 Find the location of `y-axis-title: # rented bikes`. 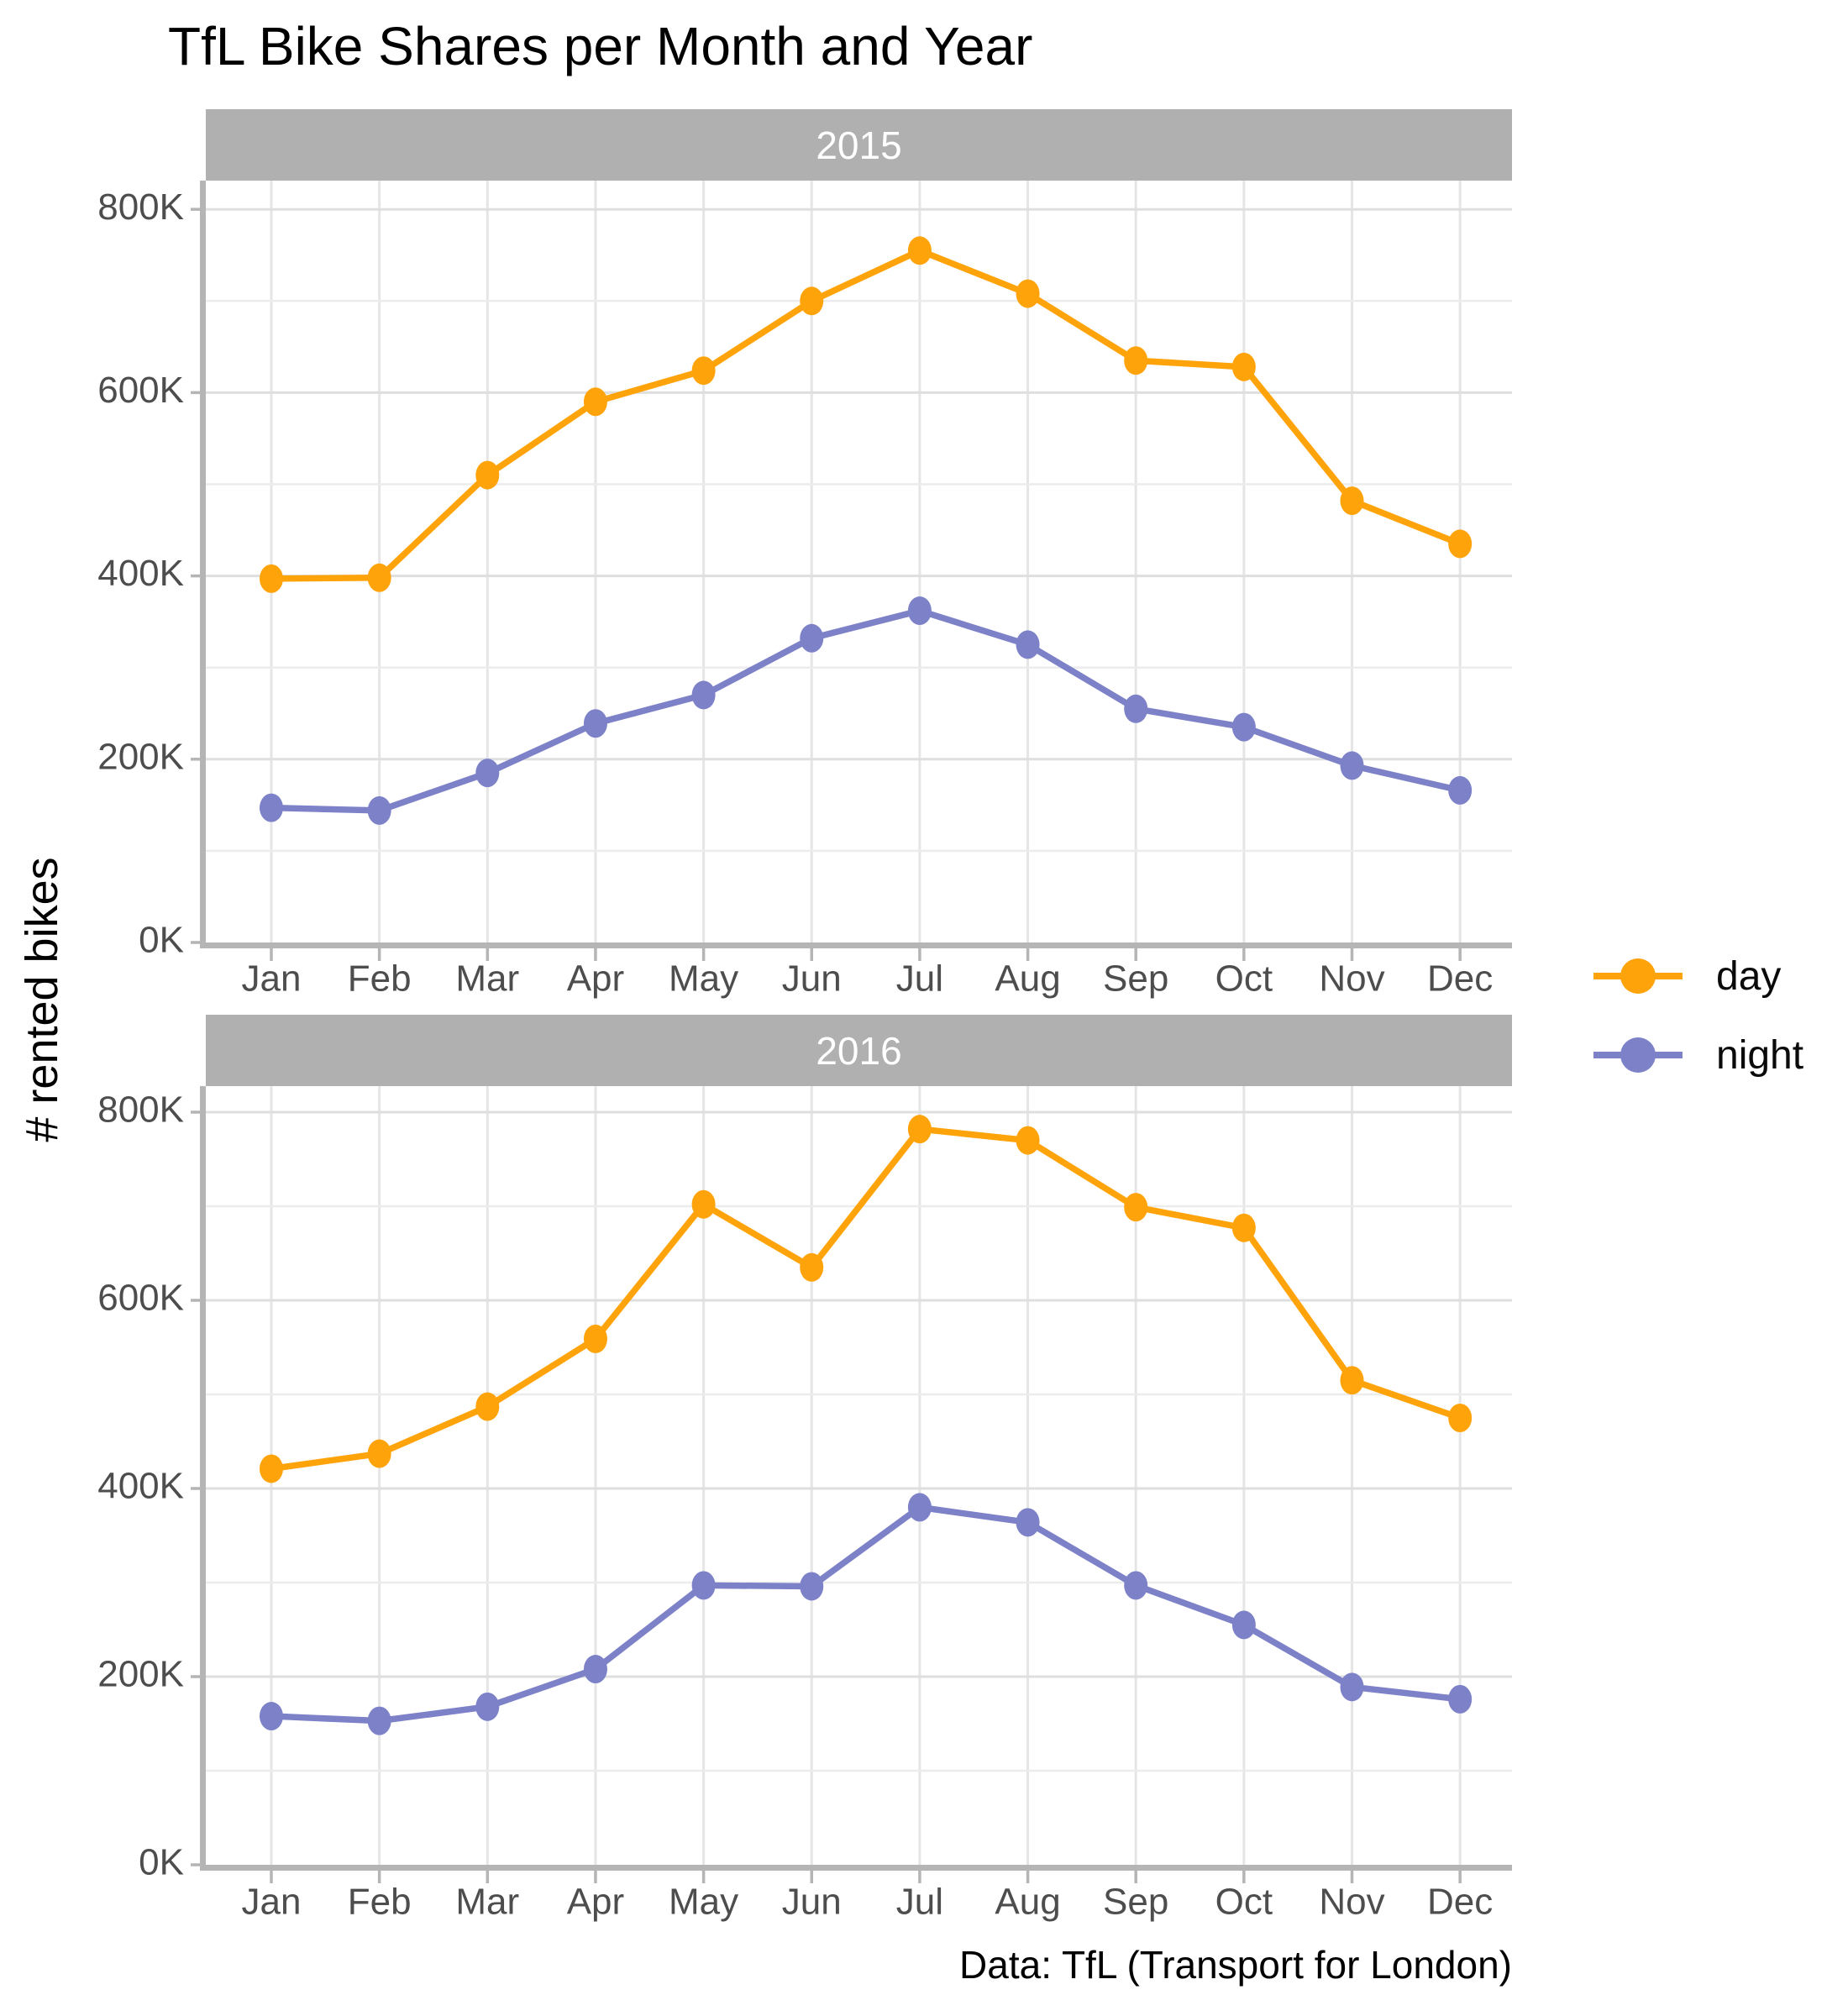

y-axis-title: # rented bikes is located at coordinates (42, 999).